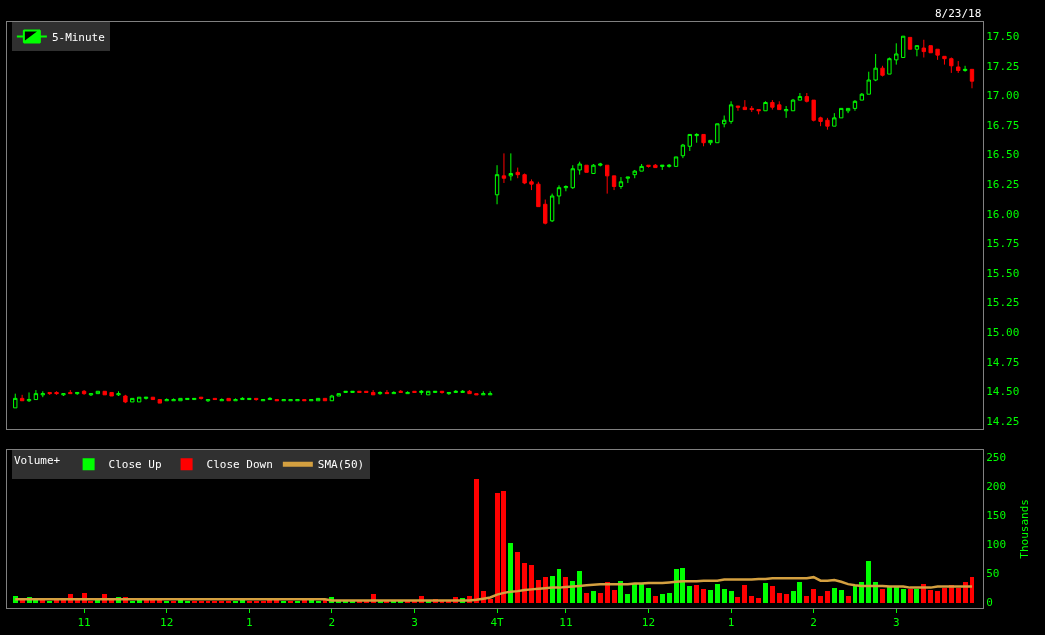  What do you see at coordinates (497, 623) in the screenshot?
I see `x-tick-label: 4T` at bounding box center [497, 623].